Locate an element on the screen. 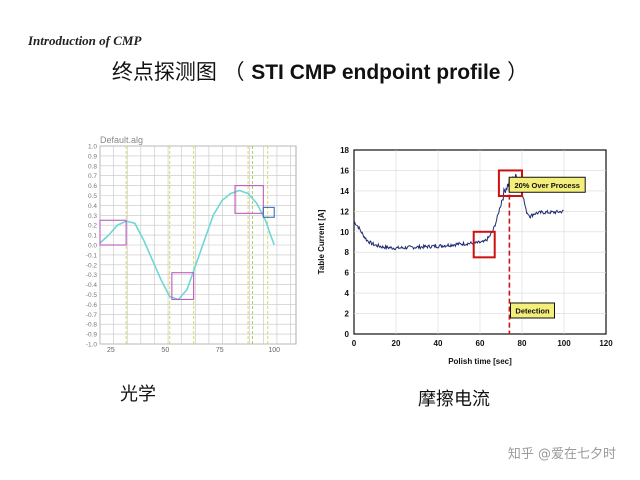 This screenshot has width=640, height=480. over-process-label: 20% Over Process is located at coordinates (546, 185).